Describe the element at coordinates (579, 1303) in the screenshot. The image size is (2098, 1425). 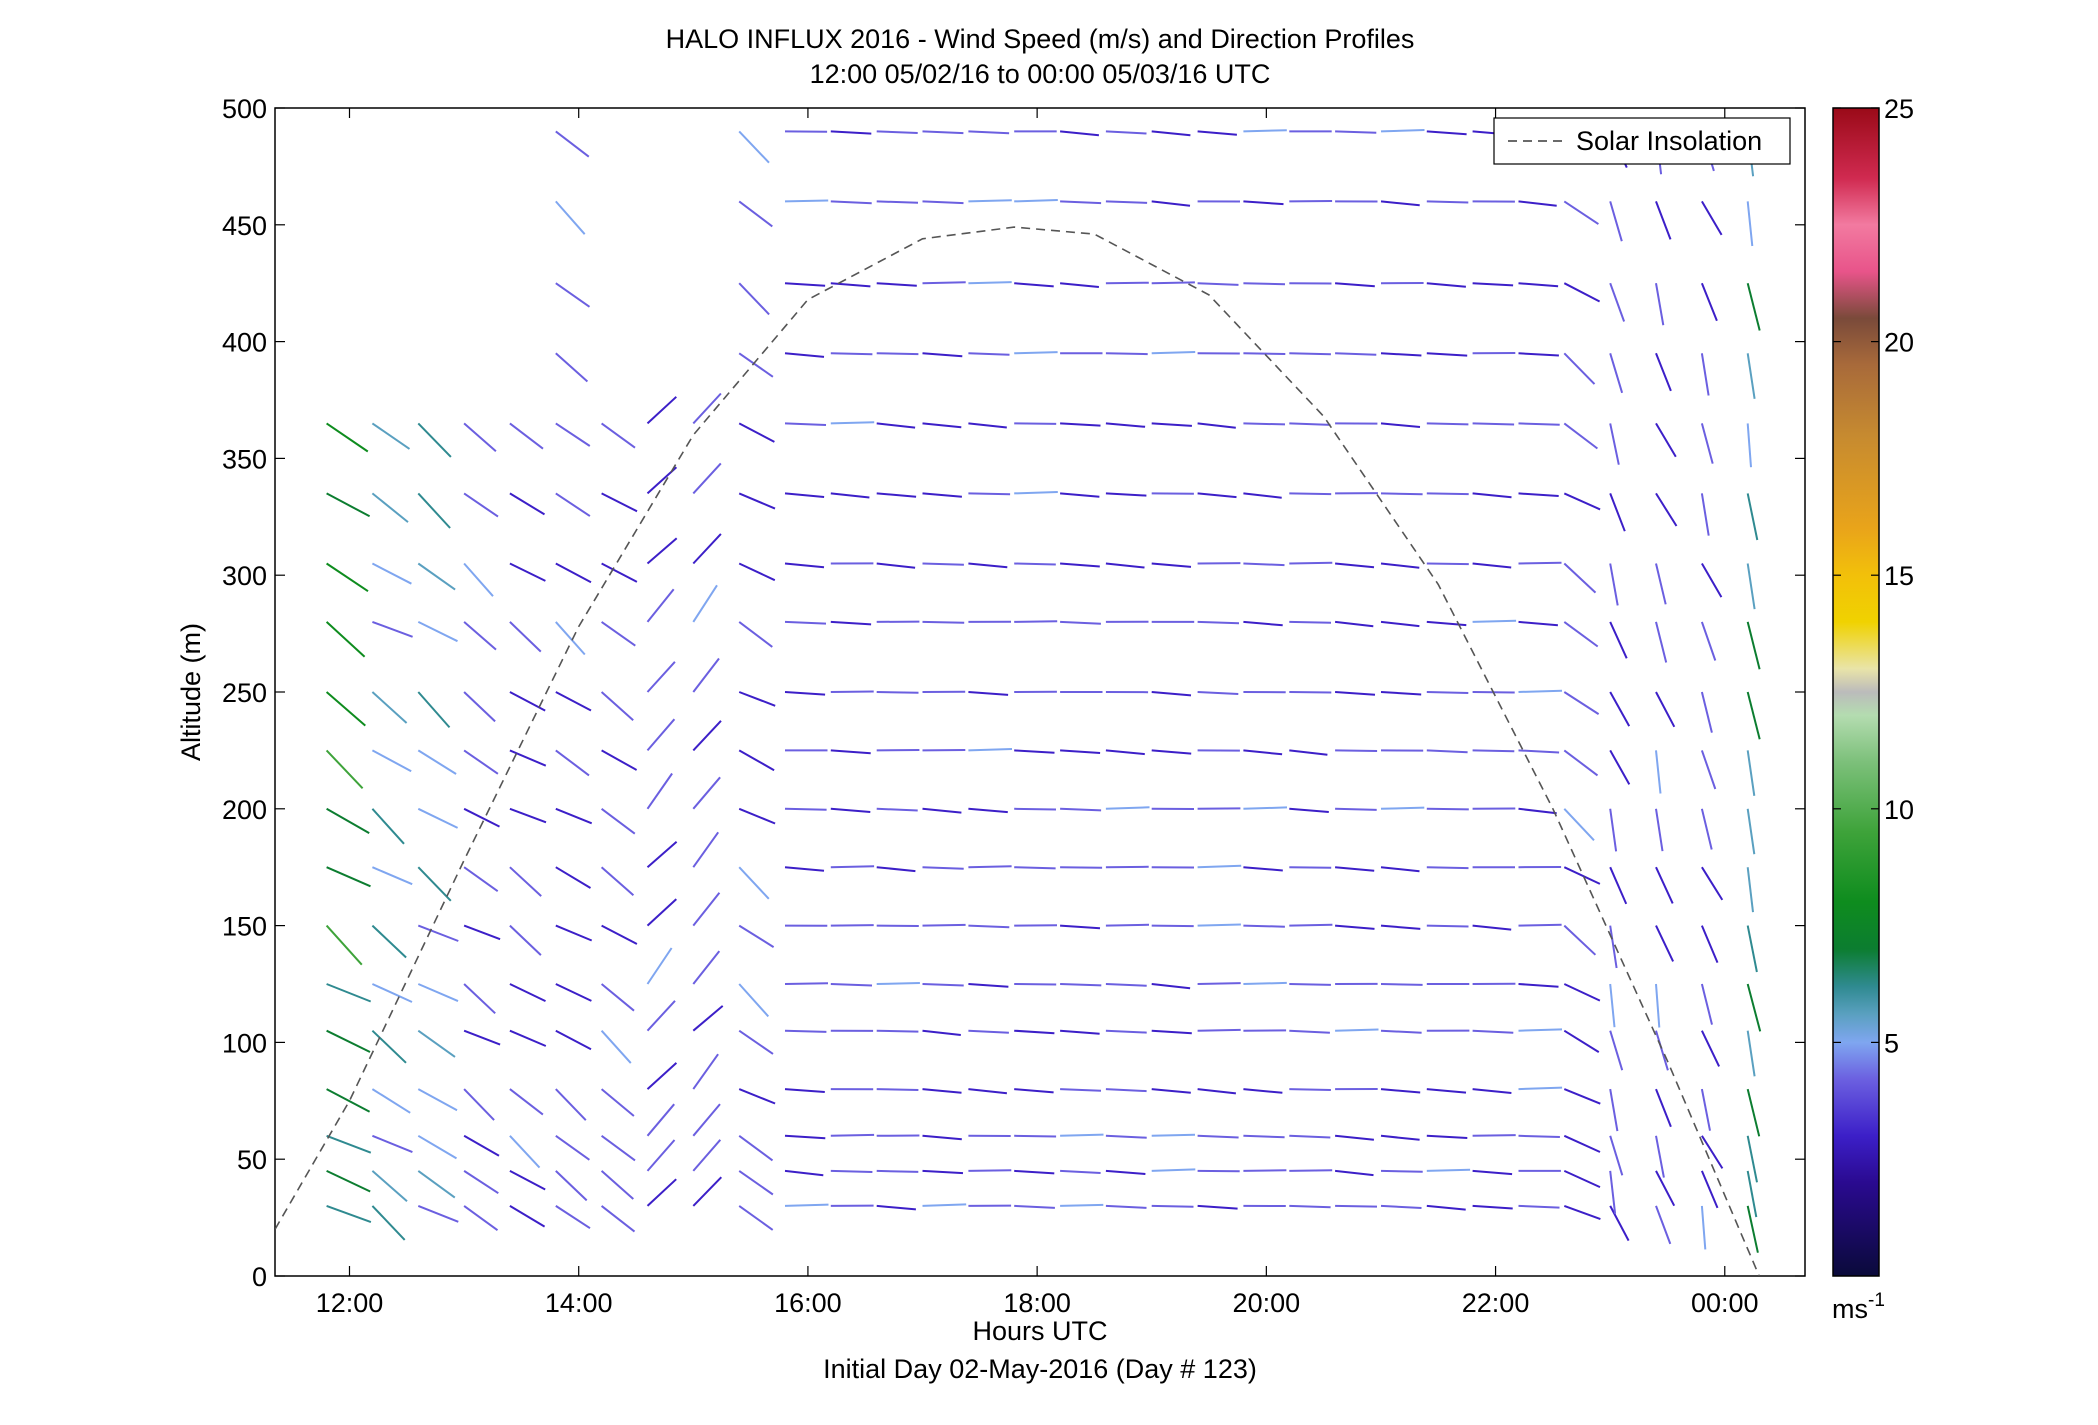
I see `x-tick-label: 14:00` at that location.